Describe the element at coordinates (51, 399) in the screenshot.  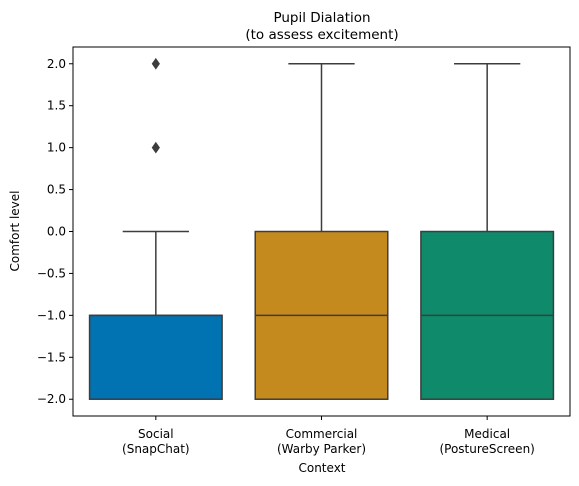
I see `y-tick-label: −2.0` at that location.